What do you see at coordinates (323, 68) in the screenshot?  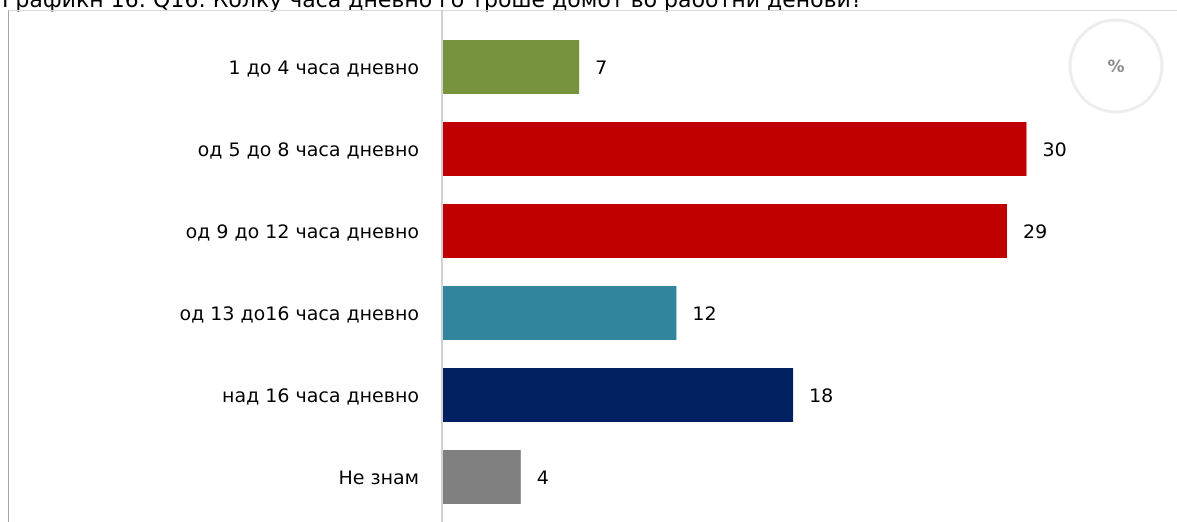 I see `category-label: 1 до 4 часа дневно` at bounding box center [323, 68].